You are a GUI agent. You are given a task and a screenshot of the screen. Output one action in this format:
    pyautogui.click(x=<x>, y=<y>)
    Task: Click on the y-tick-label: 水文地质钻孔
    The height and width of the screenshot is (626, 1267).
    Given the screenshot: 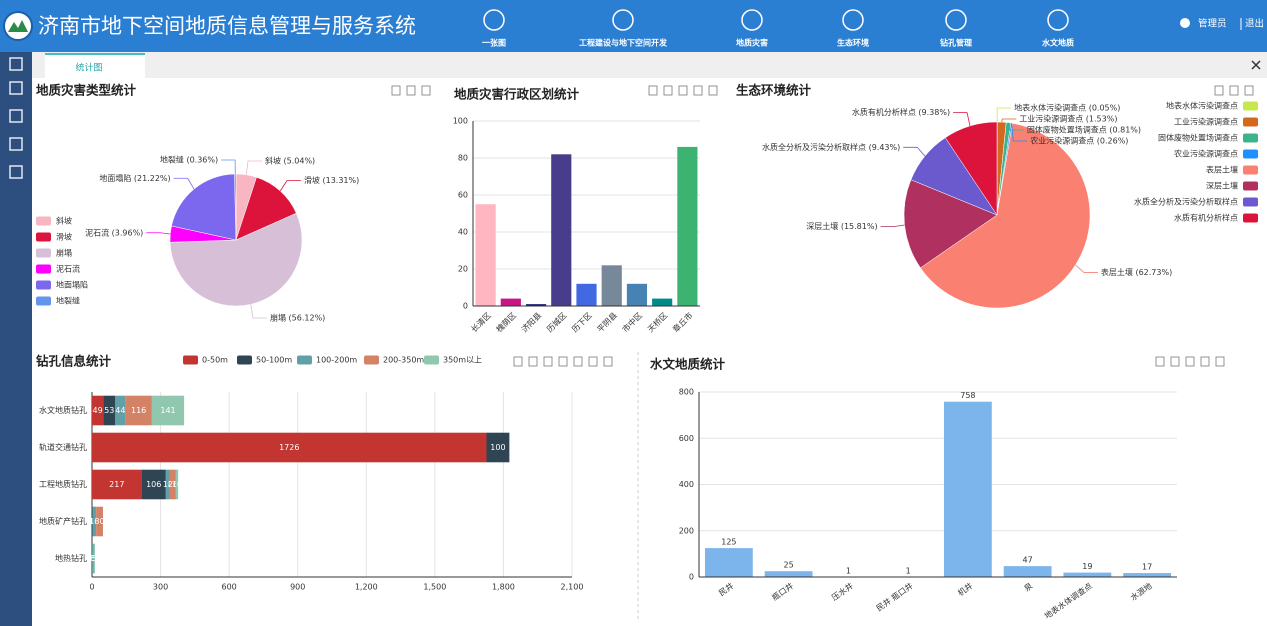 What is the action you would take?
    pyautogui.click(x=63, y=410)
    